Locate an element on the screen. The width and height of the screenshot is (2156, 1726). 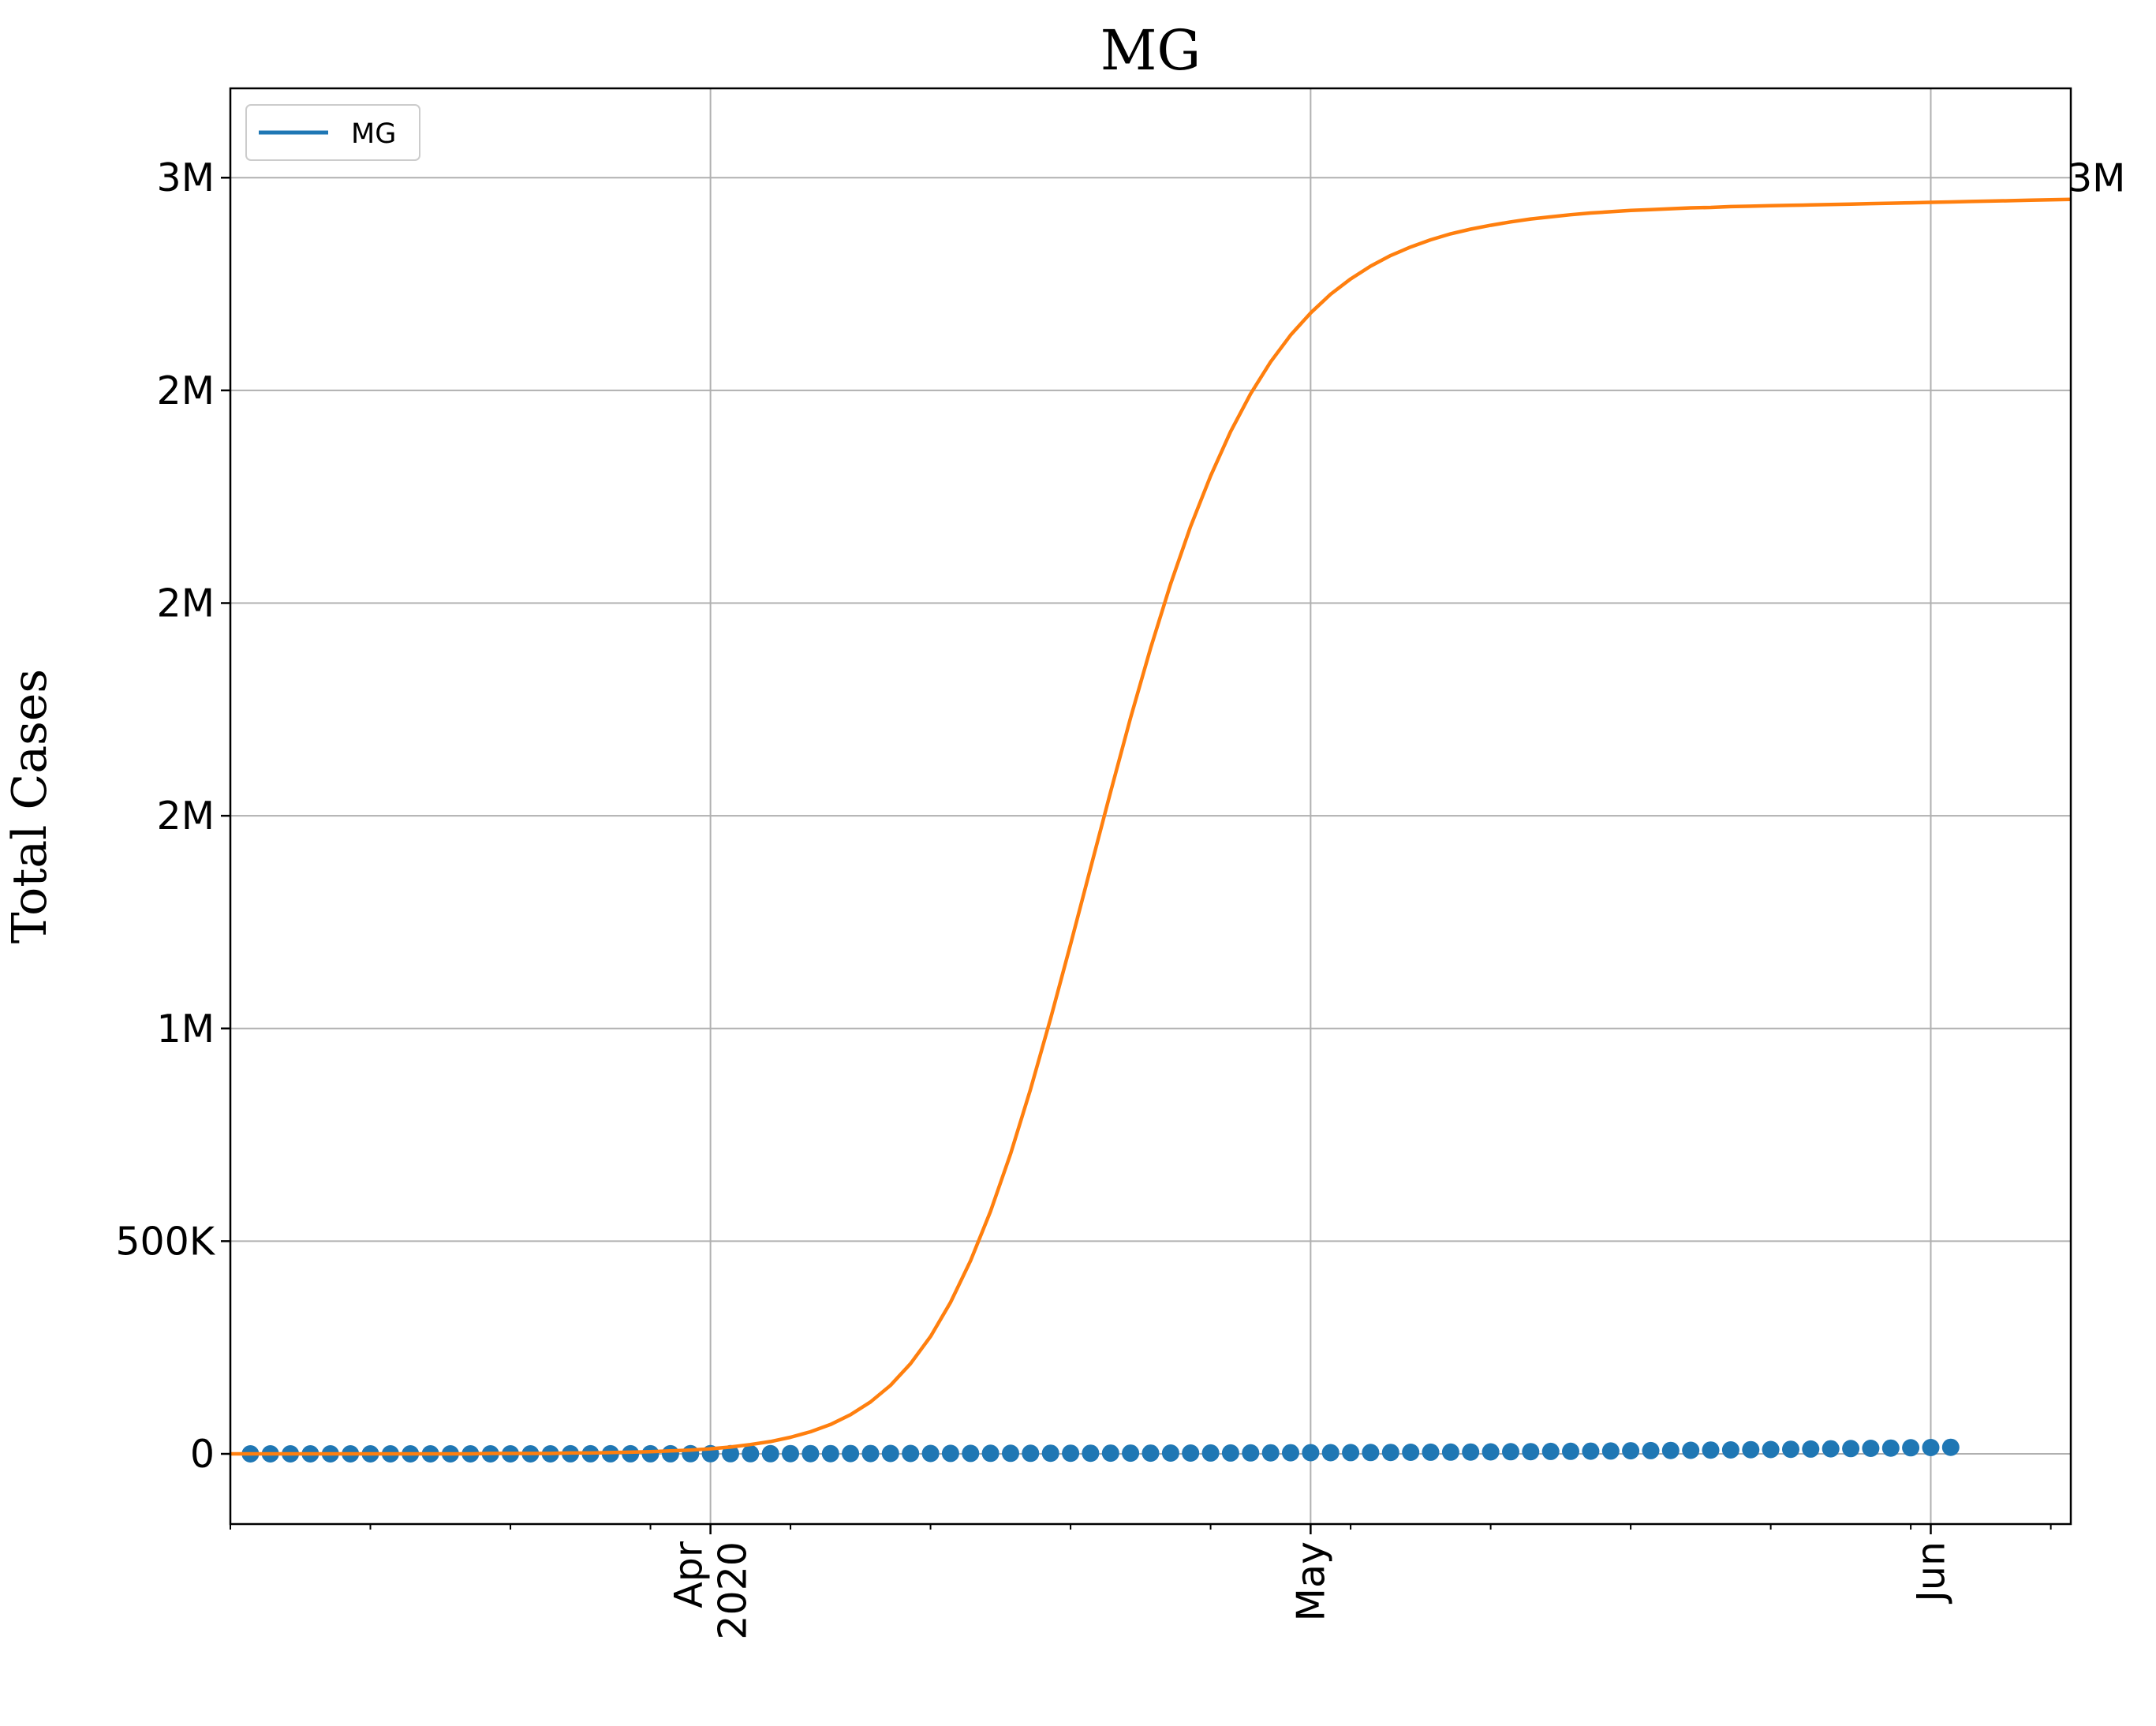
x-tick-label: Apr is located at coordinates (689, 1574).